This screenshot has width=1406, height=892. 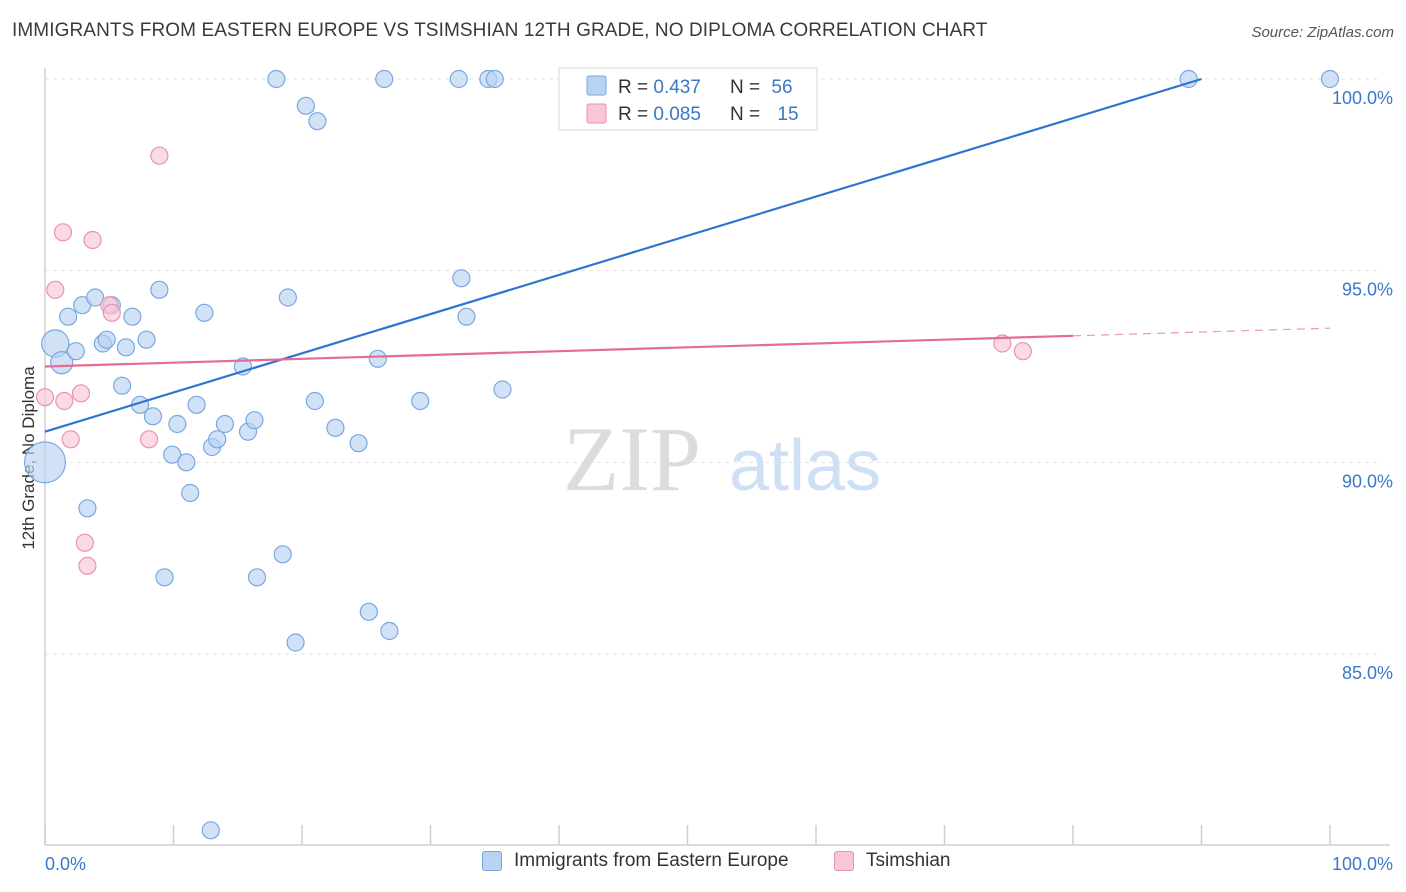 What do you see at coordinates (1367, 673) in the screenshot?
I see `y-tick-label: 85.0%` at bounding box center [1367, 673].